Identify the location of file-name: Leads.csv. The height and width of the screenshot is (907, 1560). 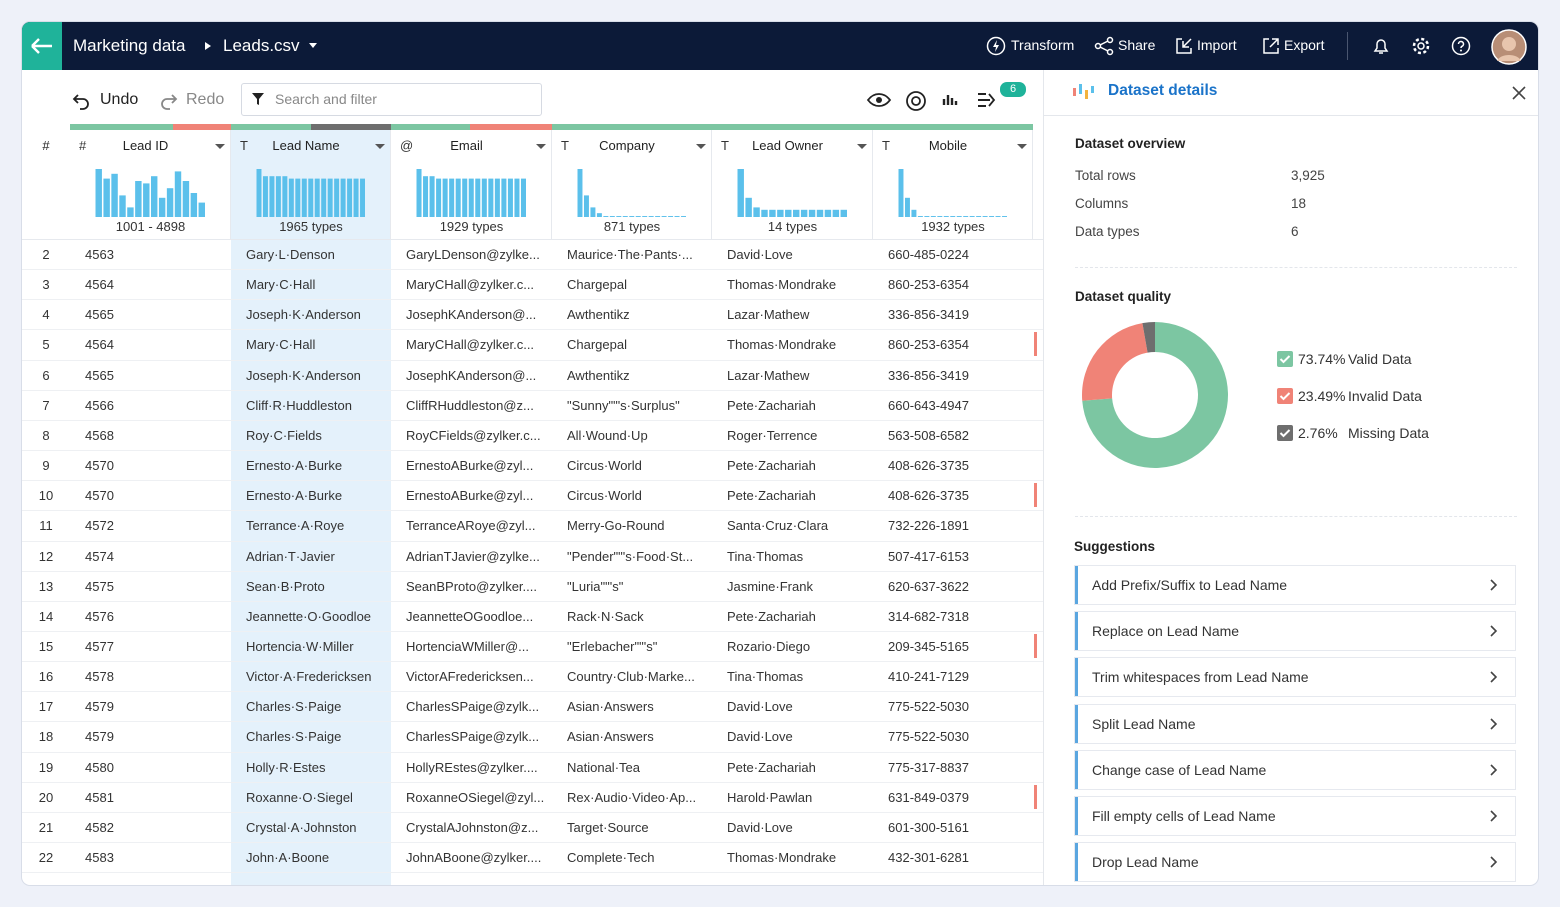
(261, 45).